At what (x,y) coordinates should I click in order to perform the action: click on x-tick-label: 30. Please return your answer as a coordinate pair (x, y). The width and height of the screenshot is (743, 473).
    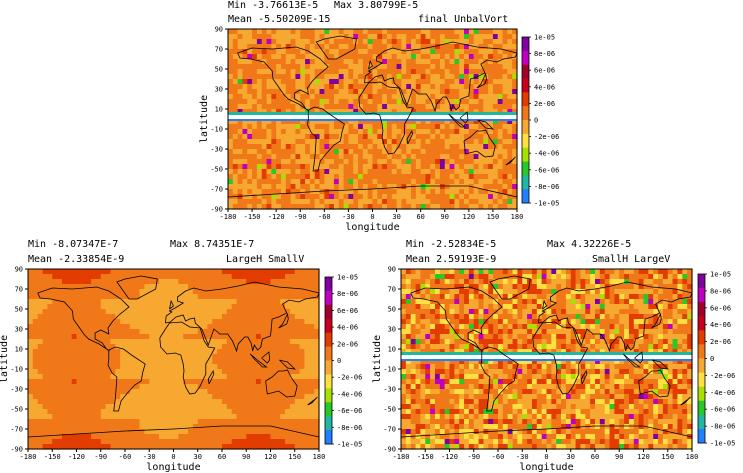
    Looking at the image, I should click on (198, 457).